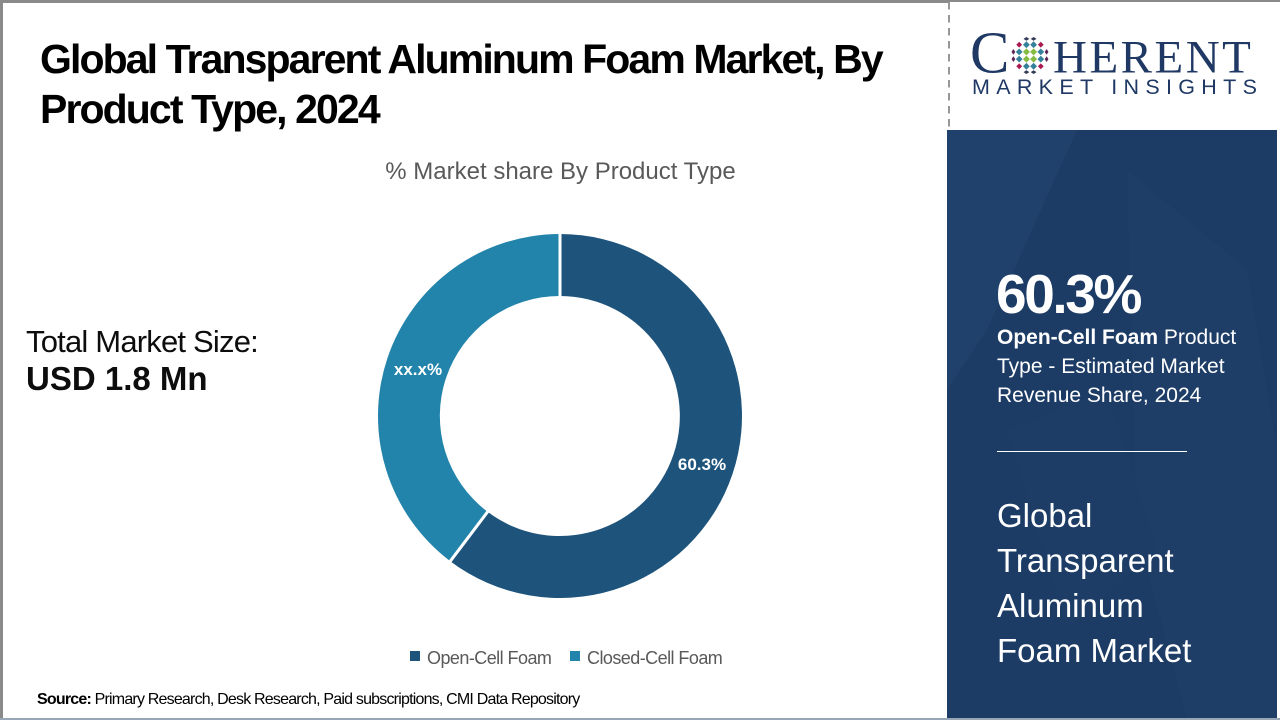  Describe the element at coordinates (1117, 87) in the screenshot. I see `svg-text: MARKET INSIGHTS` at that location.